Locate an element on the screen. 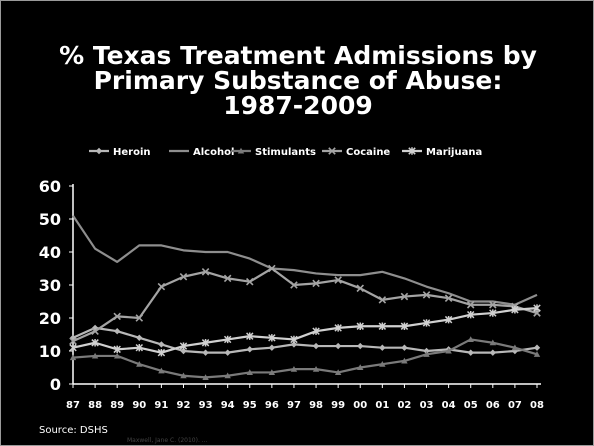  x-tick-label: 98 is located at coordinates (316, 405).